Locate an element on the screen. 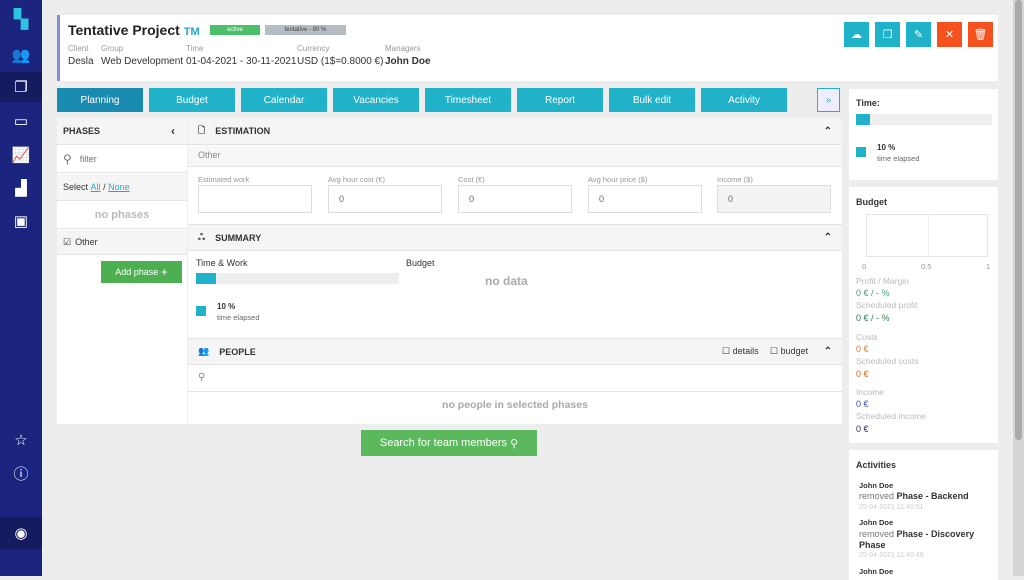 The image size is (1024, 580). scheduled-profit-value: 0 € / - % is located at coordinates (873, 318).